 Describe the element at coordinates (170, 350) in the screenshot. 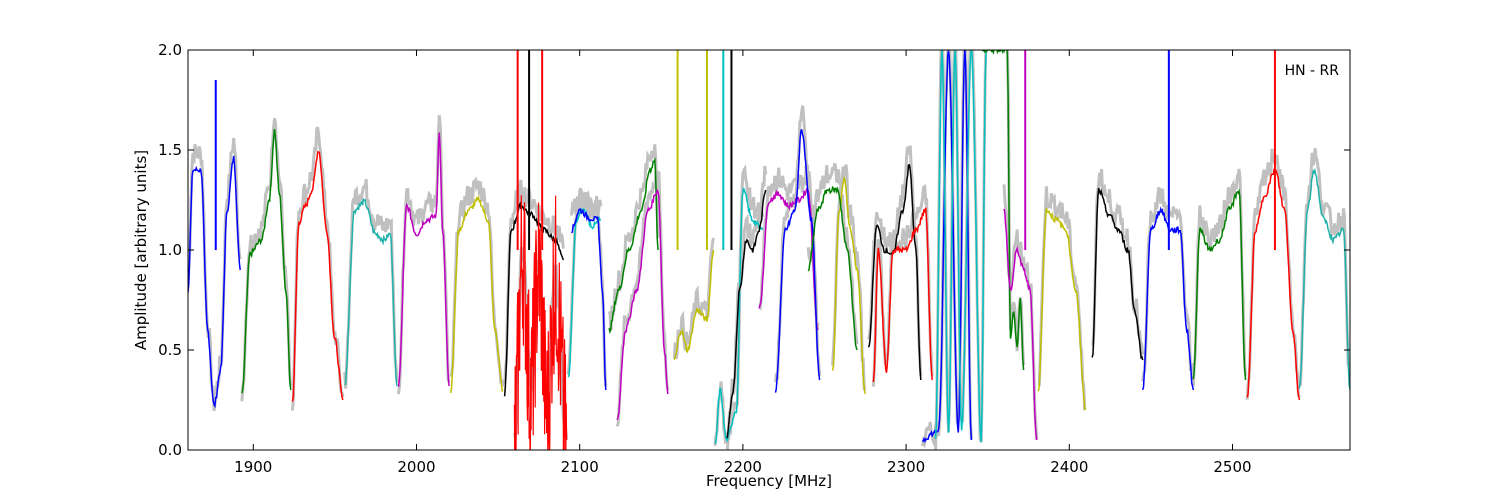

I see `y-tick-label: 0.5` at that location.